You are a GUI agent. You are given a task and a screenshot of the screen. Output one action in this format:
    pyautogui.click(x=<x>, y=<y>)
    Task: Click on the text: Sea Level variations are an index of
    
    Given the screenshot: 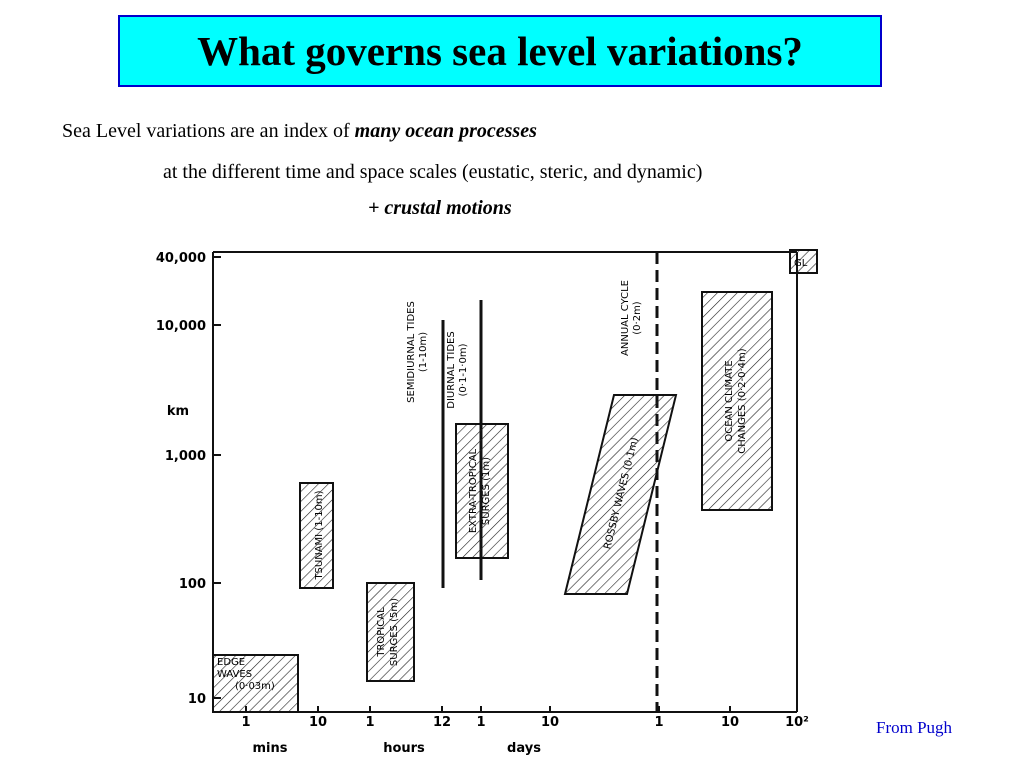 What is the action you would take?
    pyautogui.click(x=208, y=131)
    